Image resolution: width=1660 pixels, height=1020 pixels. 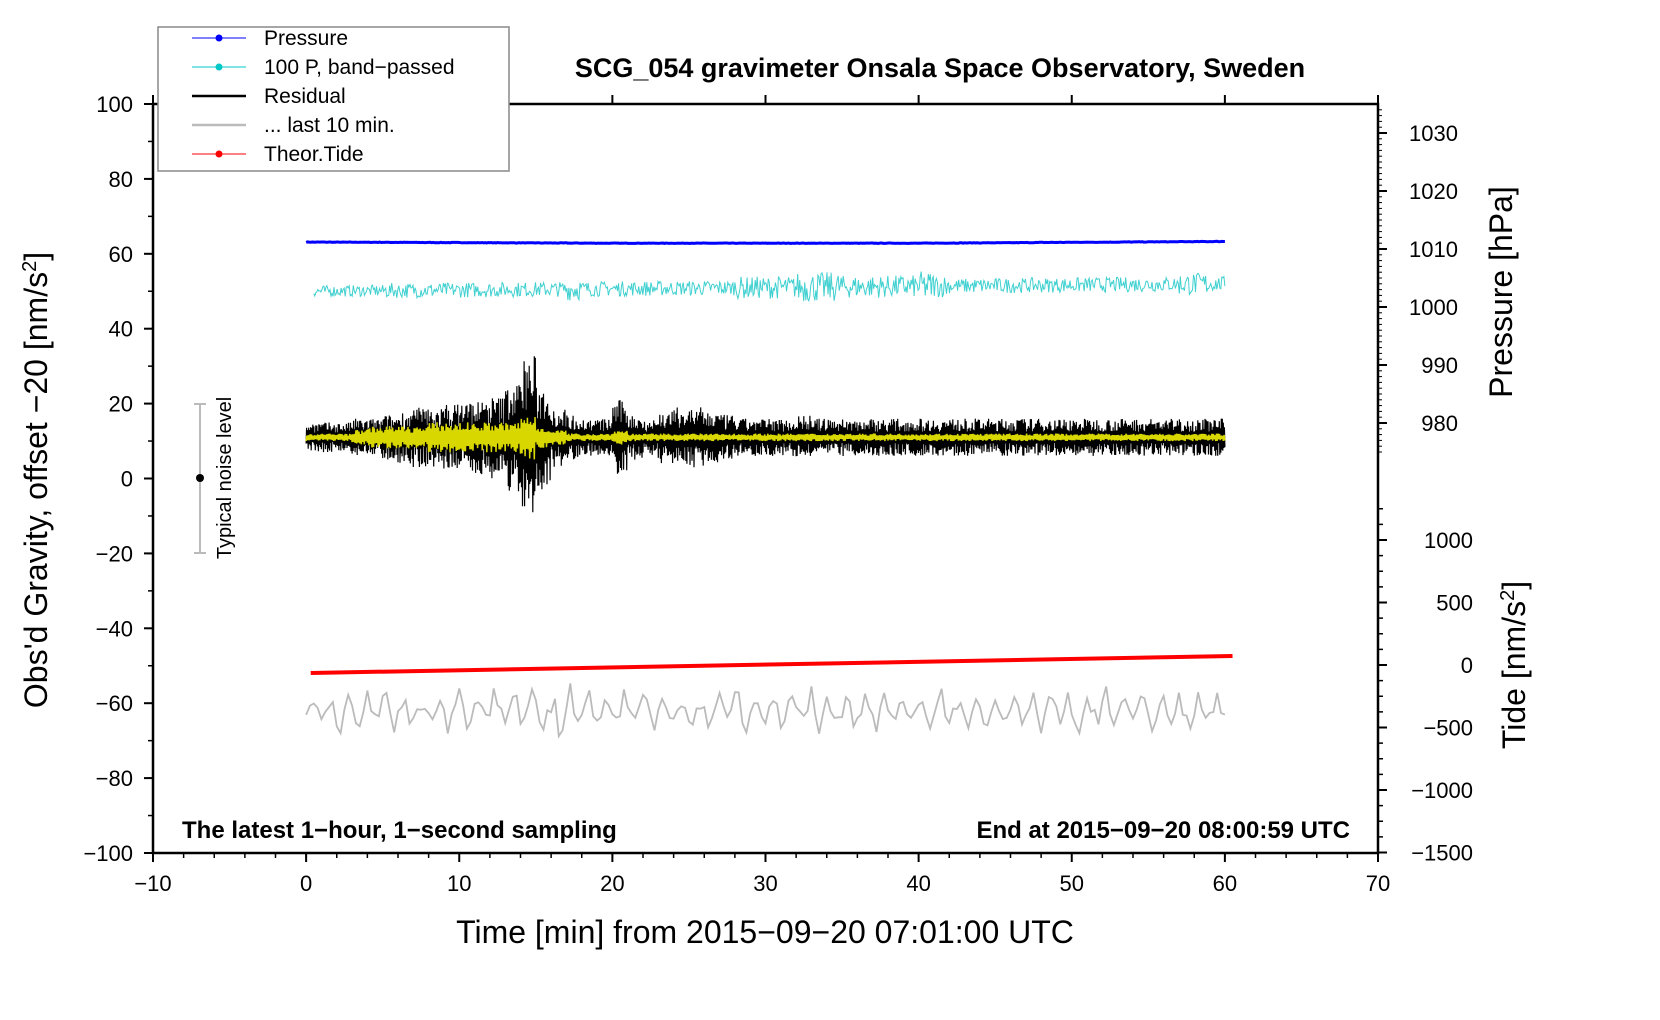 I want to click on y-tick-label: 40, so click(x=121, y=329).